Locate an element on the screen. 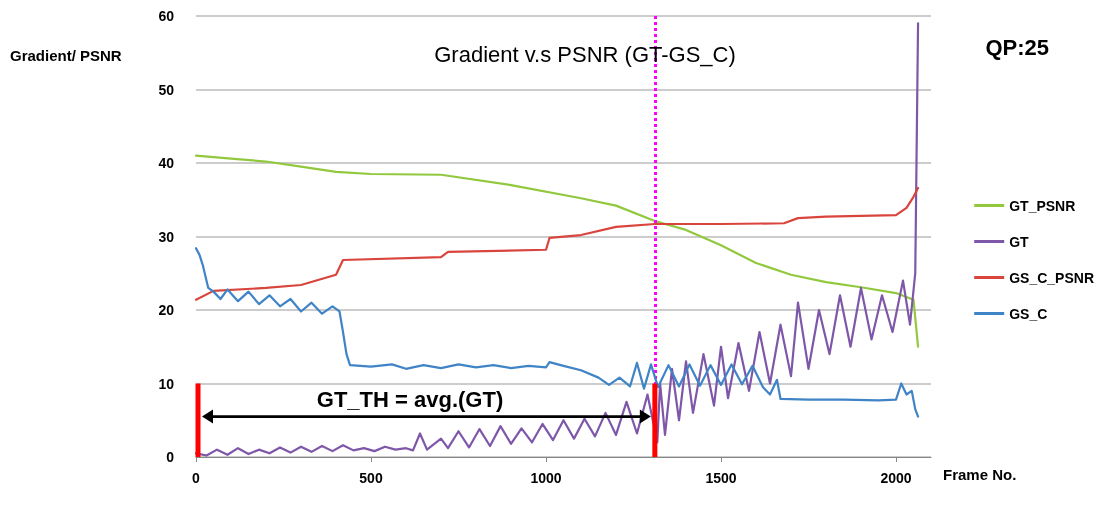 This screenshot has height=519, width=1119. annotation: GT_TH = avg.(GT) is located at coordinates (410, 399).